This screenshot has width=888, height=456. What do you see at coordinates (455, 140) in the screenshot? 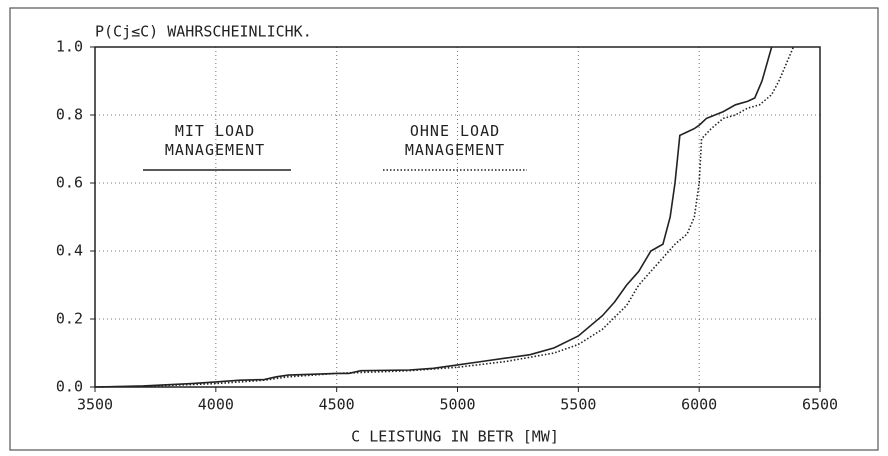
I see `legend-label: OHNE LOAD MANAGEMENT` at bounding box center [455, 140].